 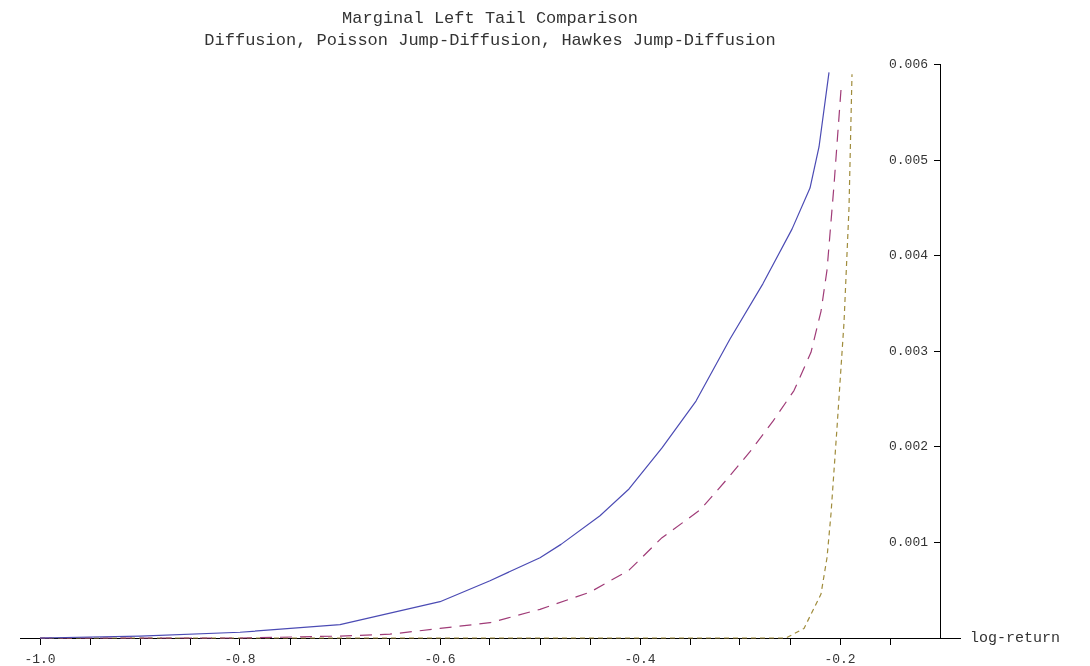 I want to click on chart-title: Marginal Left Tail Comparison, so click(x=490, y=18).